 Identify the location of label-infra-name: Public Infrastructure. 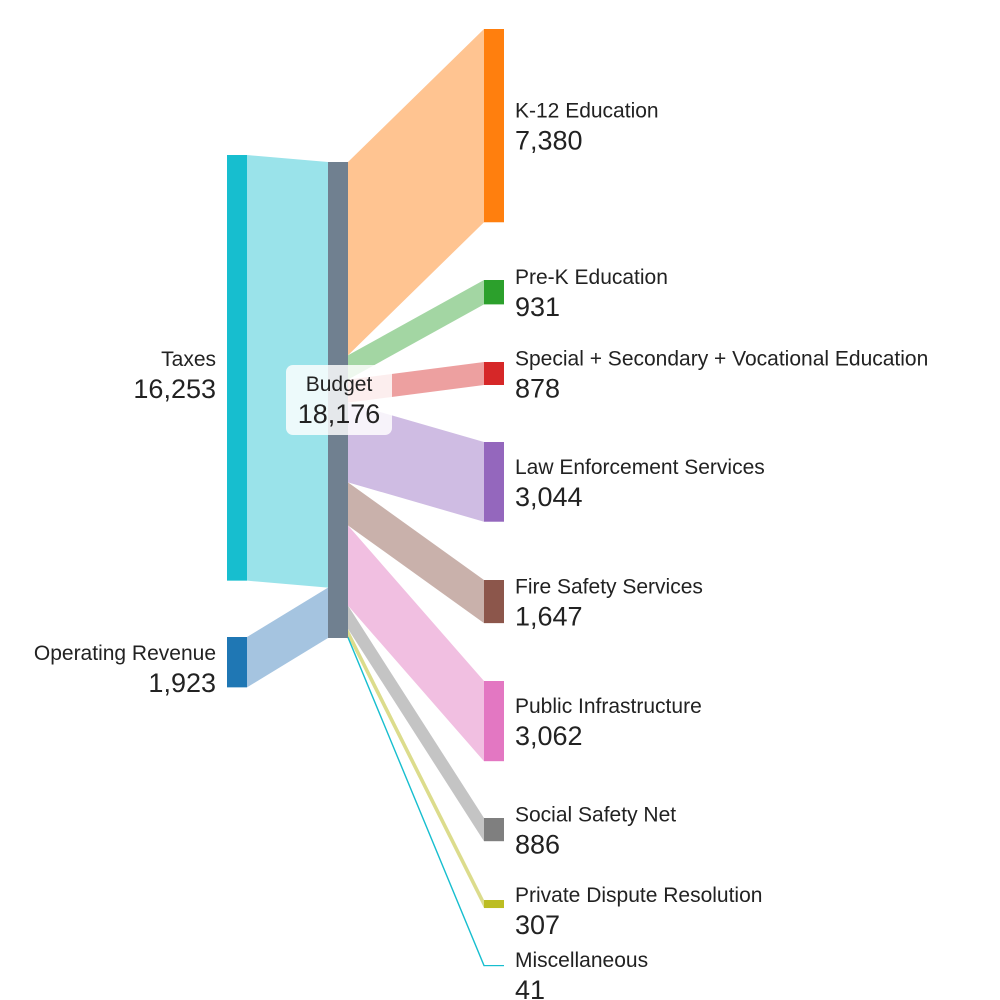
(608, 706).